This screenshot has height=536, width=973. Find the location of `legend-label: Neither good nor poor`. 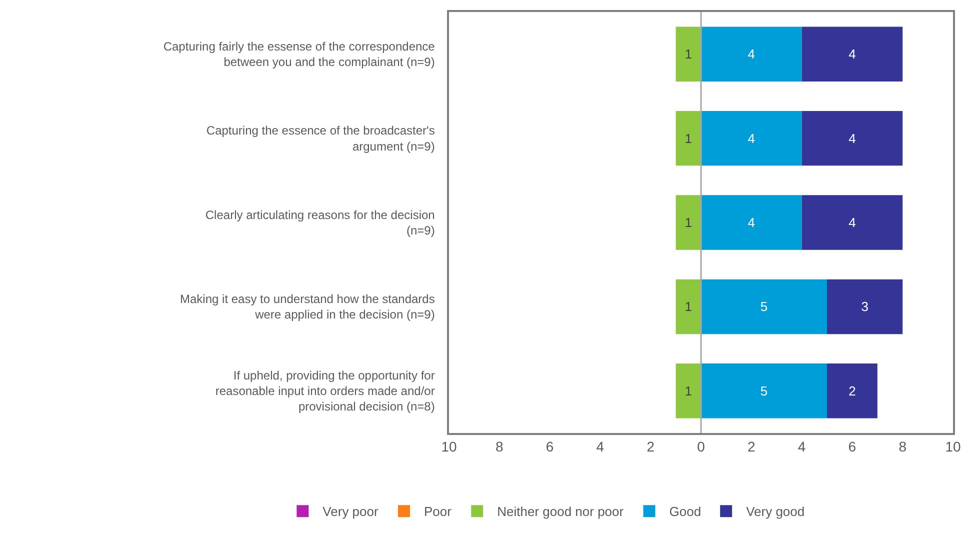

legend-label: Neither good nor poor is located at coordinates (560, 512).